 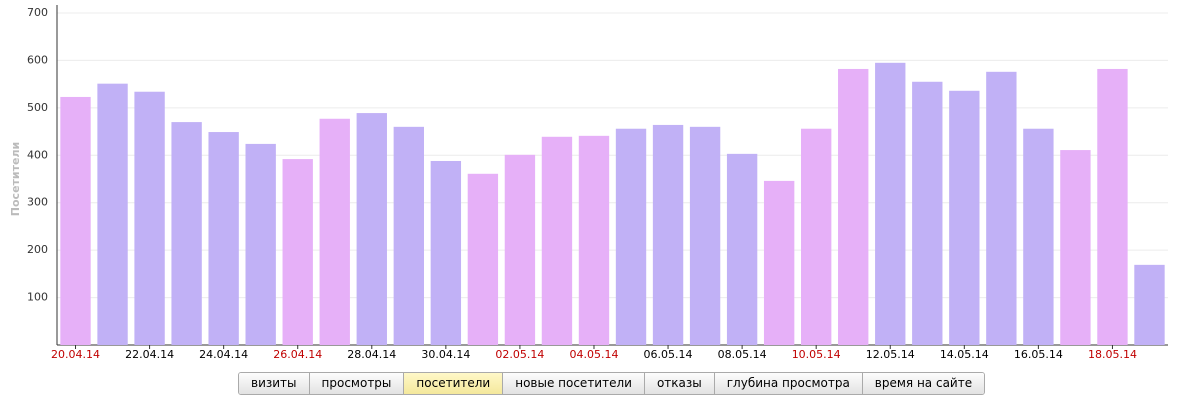 What do you see at coordinates (149, 354) in the screenshot?
I see `x-tick-label: 22.04.14` at bounding box center [149, 354].